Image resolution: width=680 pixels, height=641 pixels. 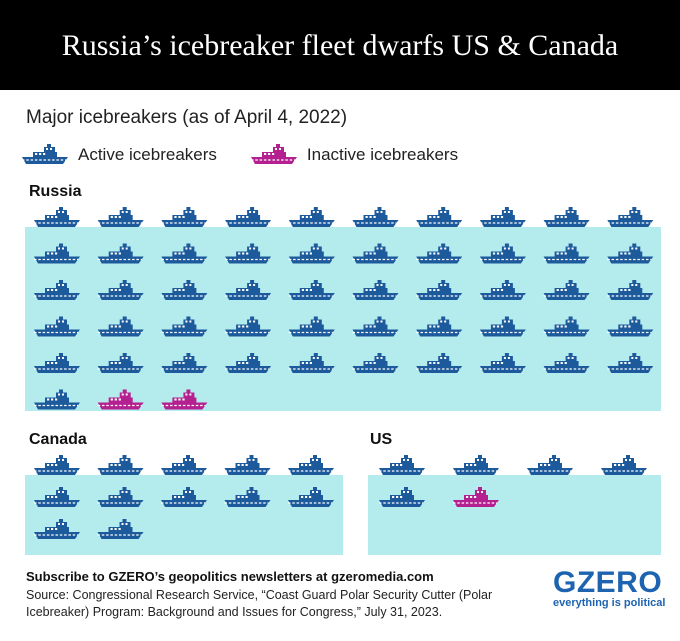 I want to click on legend: Active icebreakers Inactive icebreakers, so click(x=257, y=155).